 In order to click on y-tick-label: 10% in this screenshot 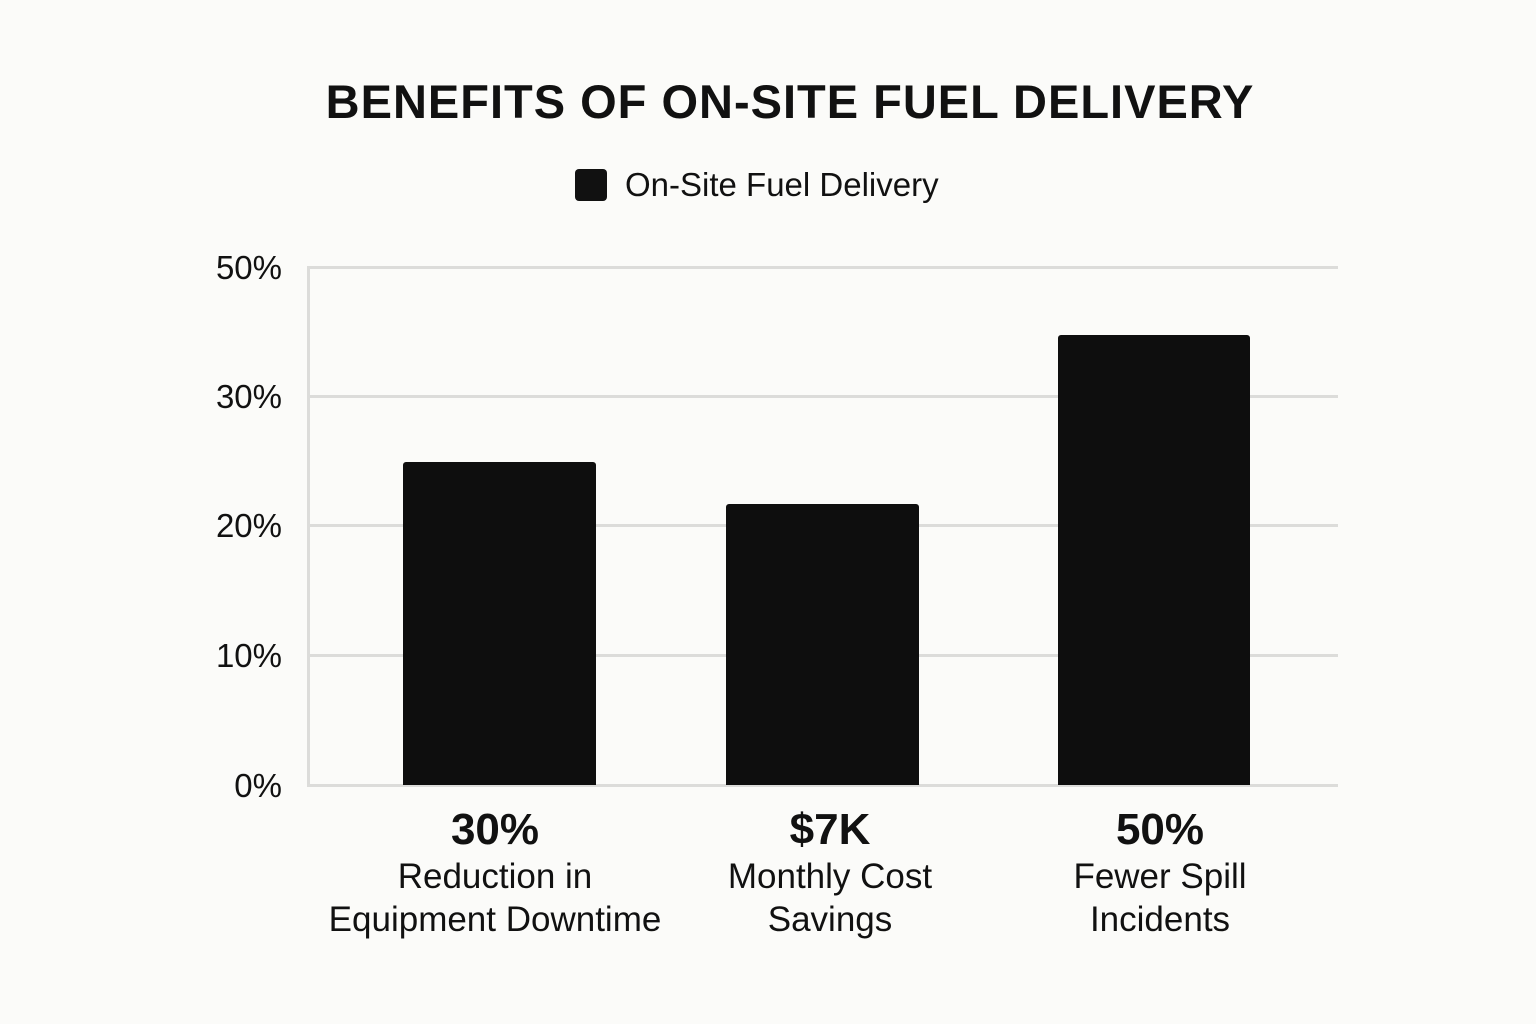, I will do `click(248, 655)`.